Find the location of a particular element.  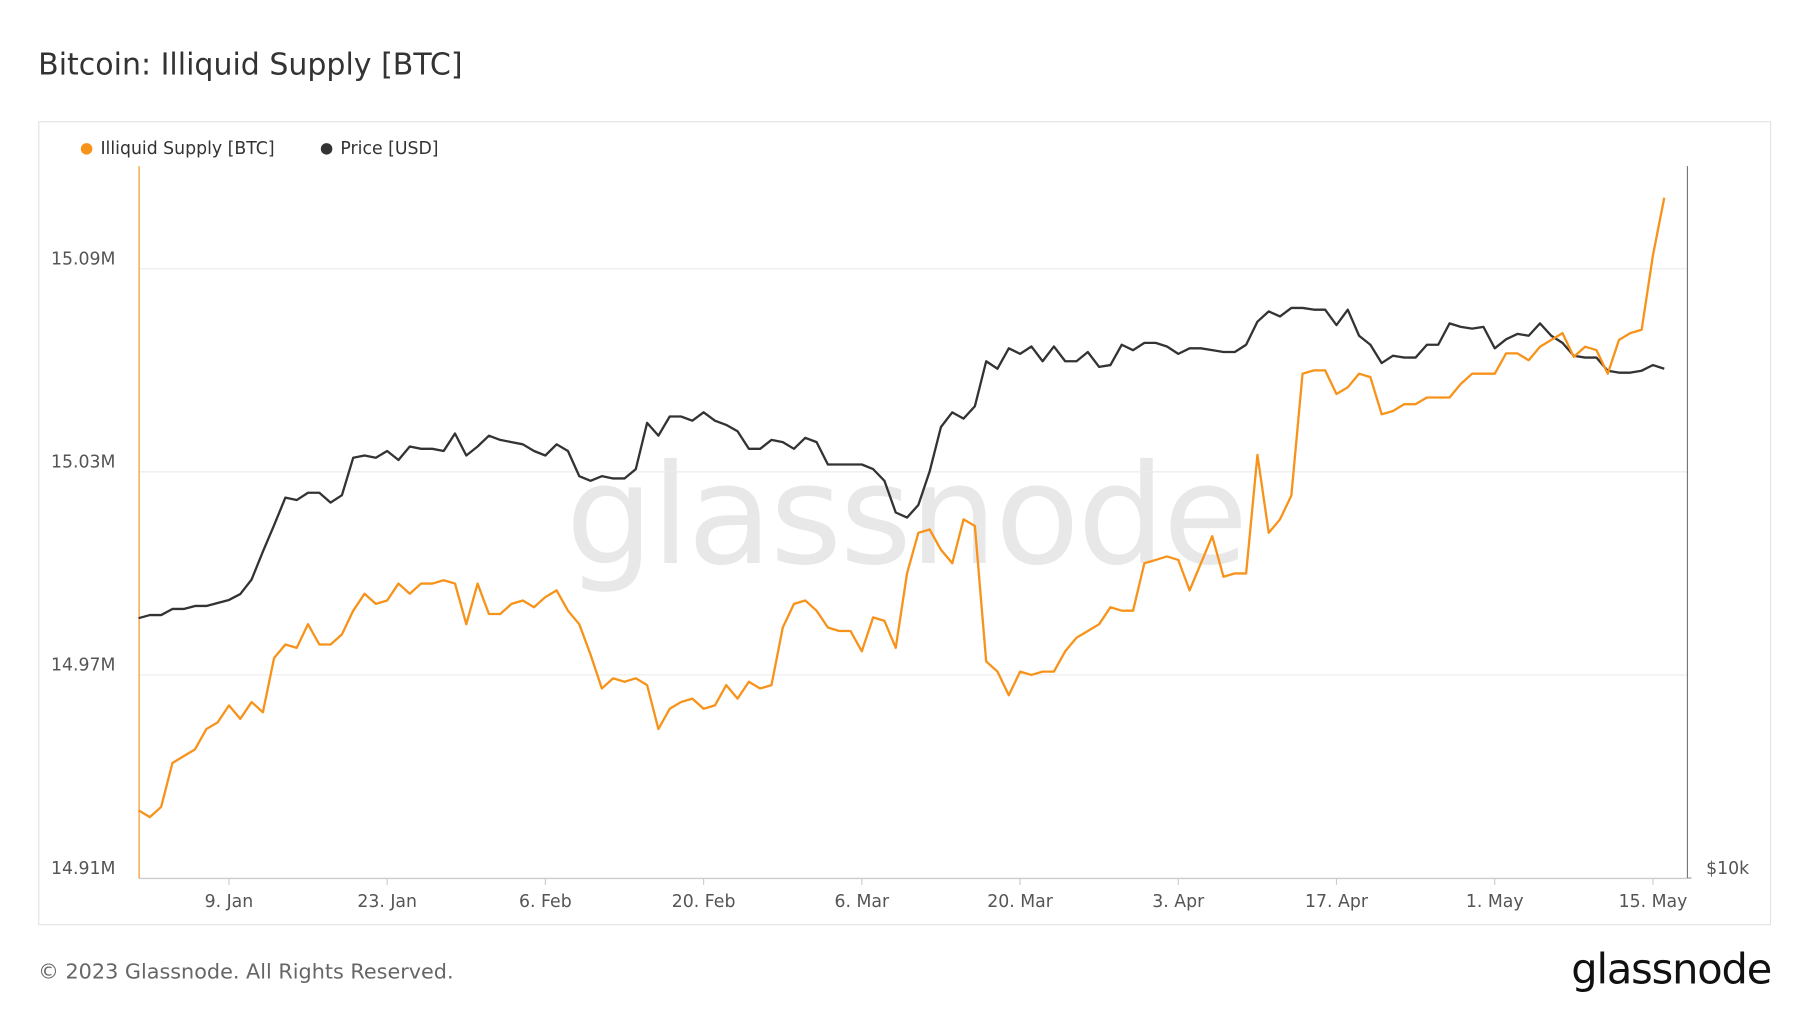

y-tick-label: 15.03M is located at coordinates (83, 463).